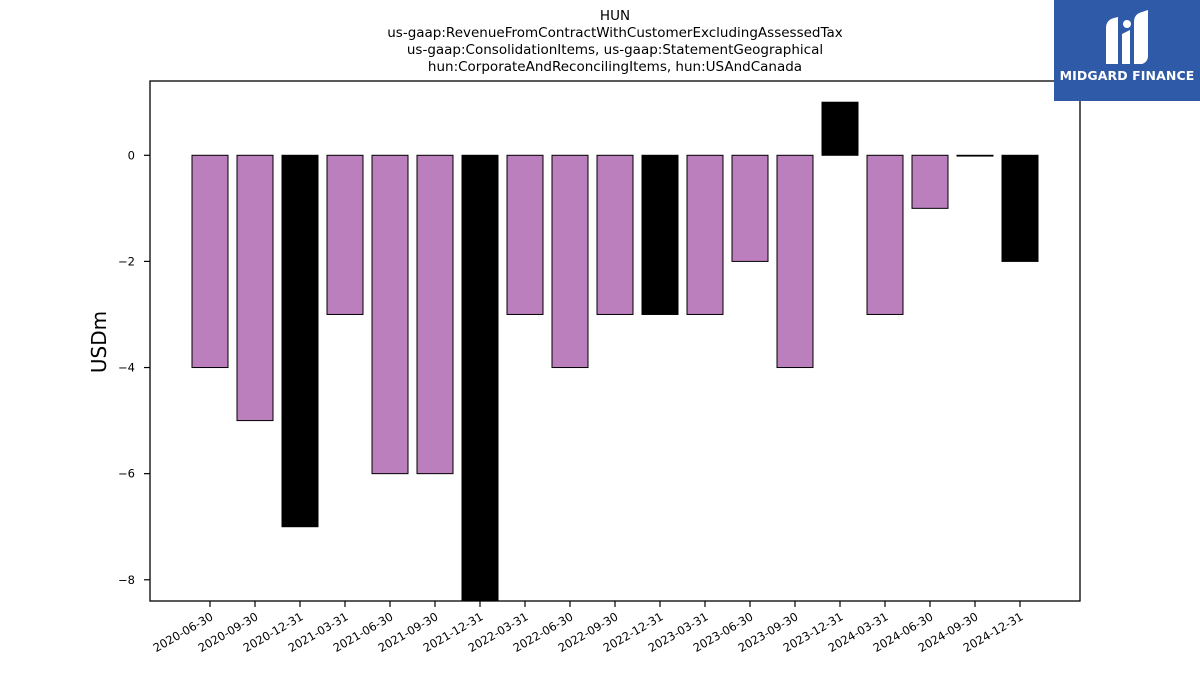 The image size is (1200, 675). I want to click on y-tick-label: −2, so click(126, 261).